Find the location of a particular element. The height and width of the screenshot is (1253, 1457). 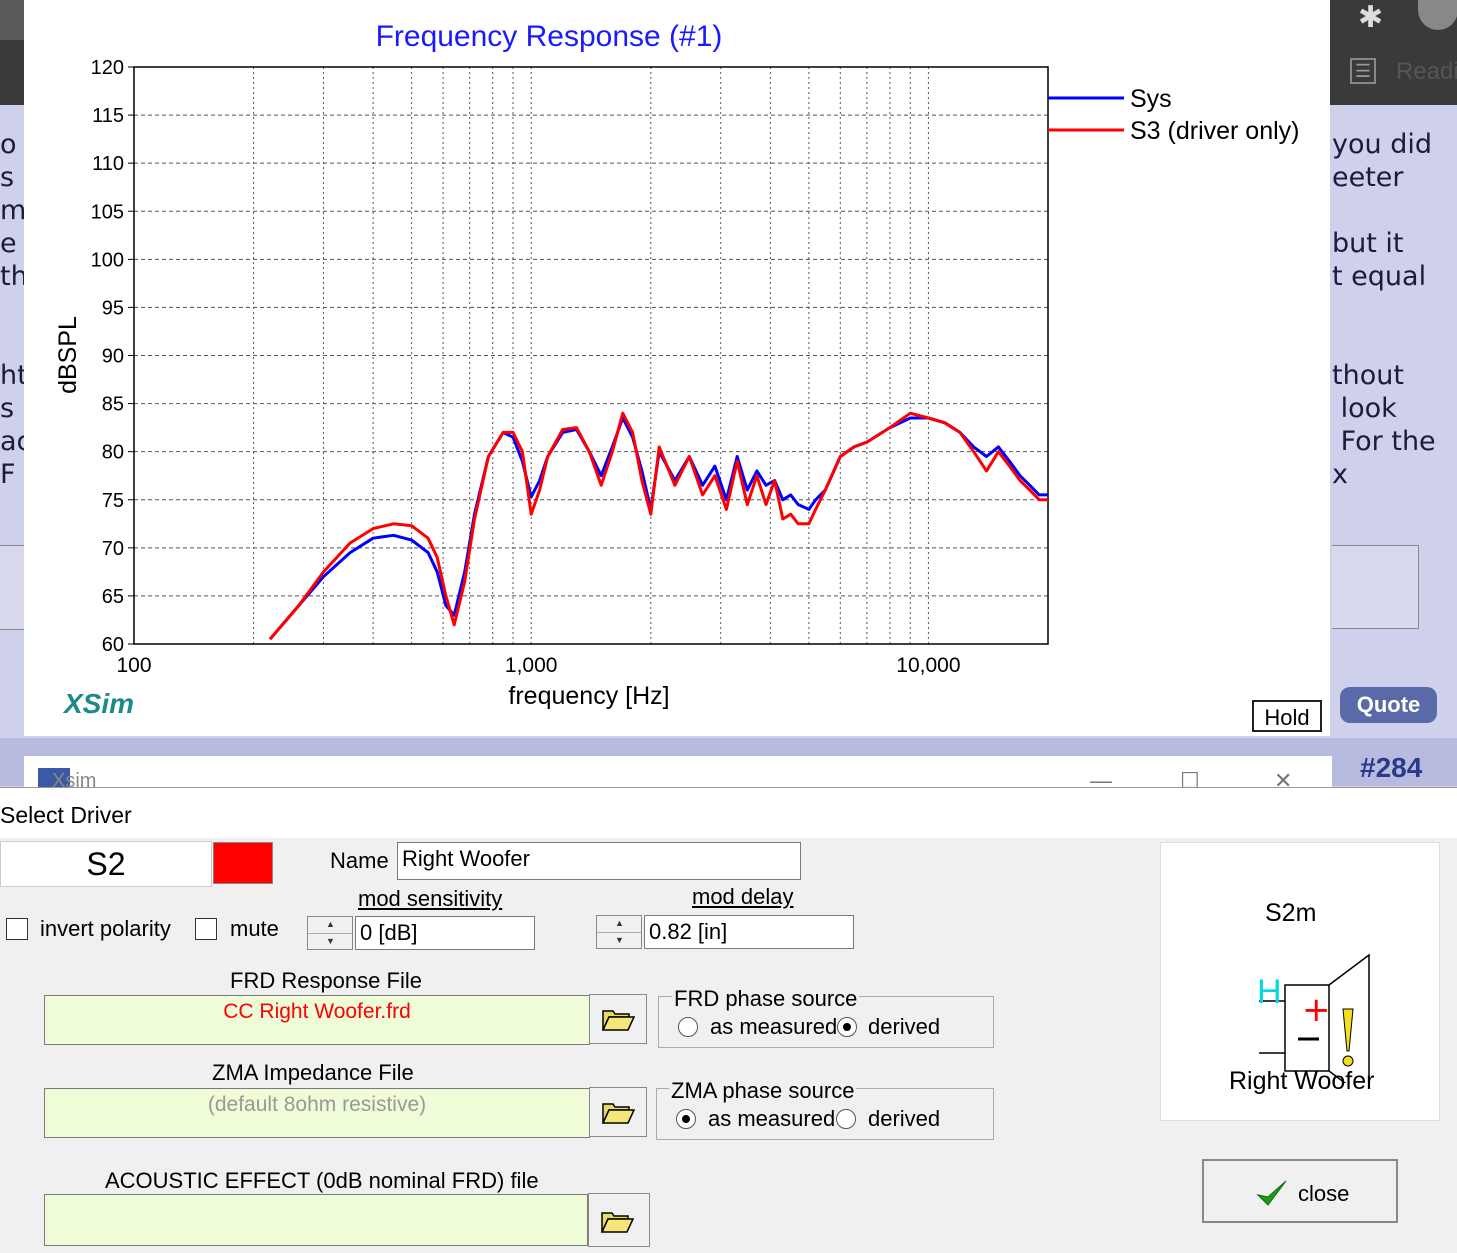

driver-id-field: S2 is located at coordinates (106, 864).